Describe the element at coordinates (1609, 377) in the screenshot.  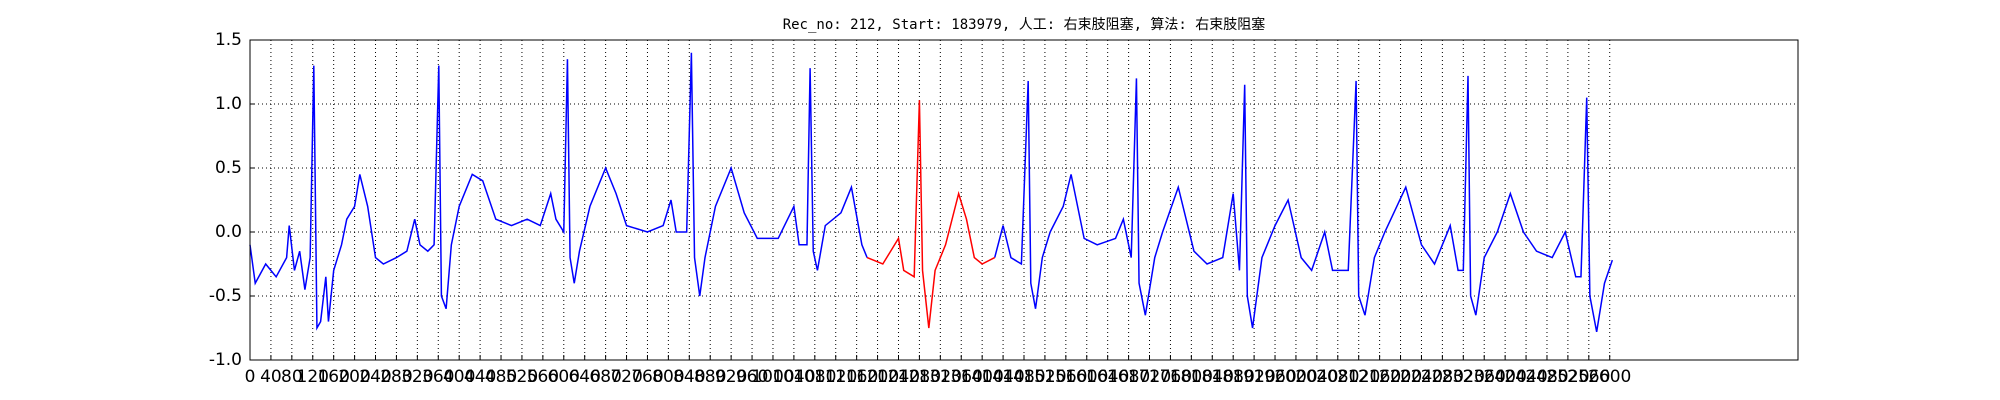
I see `x-tick-label: 2600` at that location.